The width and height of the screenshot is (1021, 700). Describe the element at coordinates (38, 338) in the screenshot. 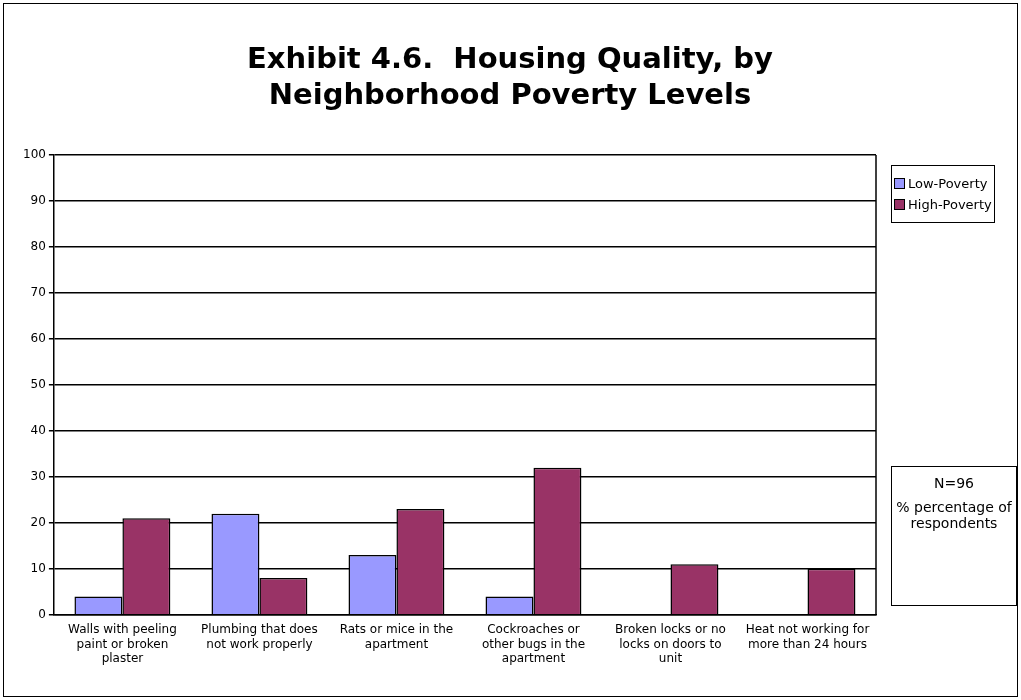

I see `y-tick-label: 60` at that location.